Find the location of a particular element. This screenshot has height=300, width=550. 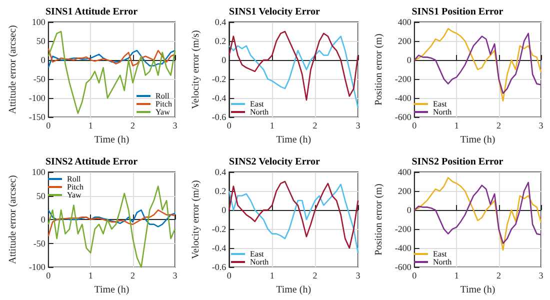

chart-title: SINS1 Velocity Error is located at coordinates (275, 12).